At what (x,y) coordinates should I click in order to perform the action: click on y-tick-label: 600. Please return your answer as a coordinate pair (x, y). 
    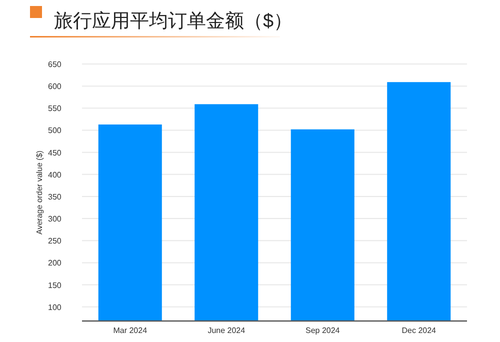
    Looking at the image, I should click on (55, 87).